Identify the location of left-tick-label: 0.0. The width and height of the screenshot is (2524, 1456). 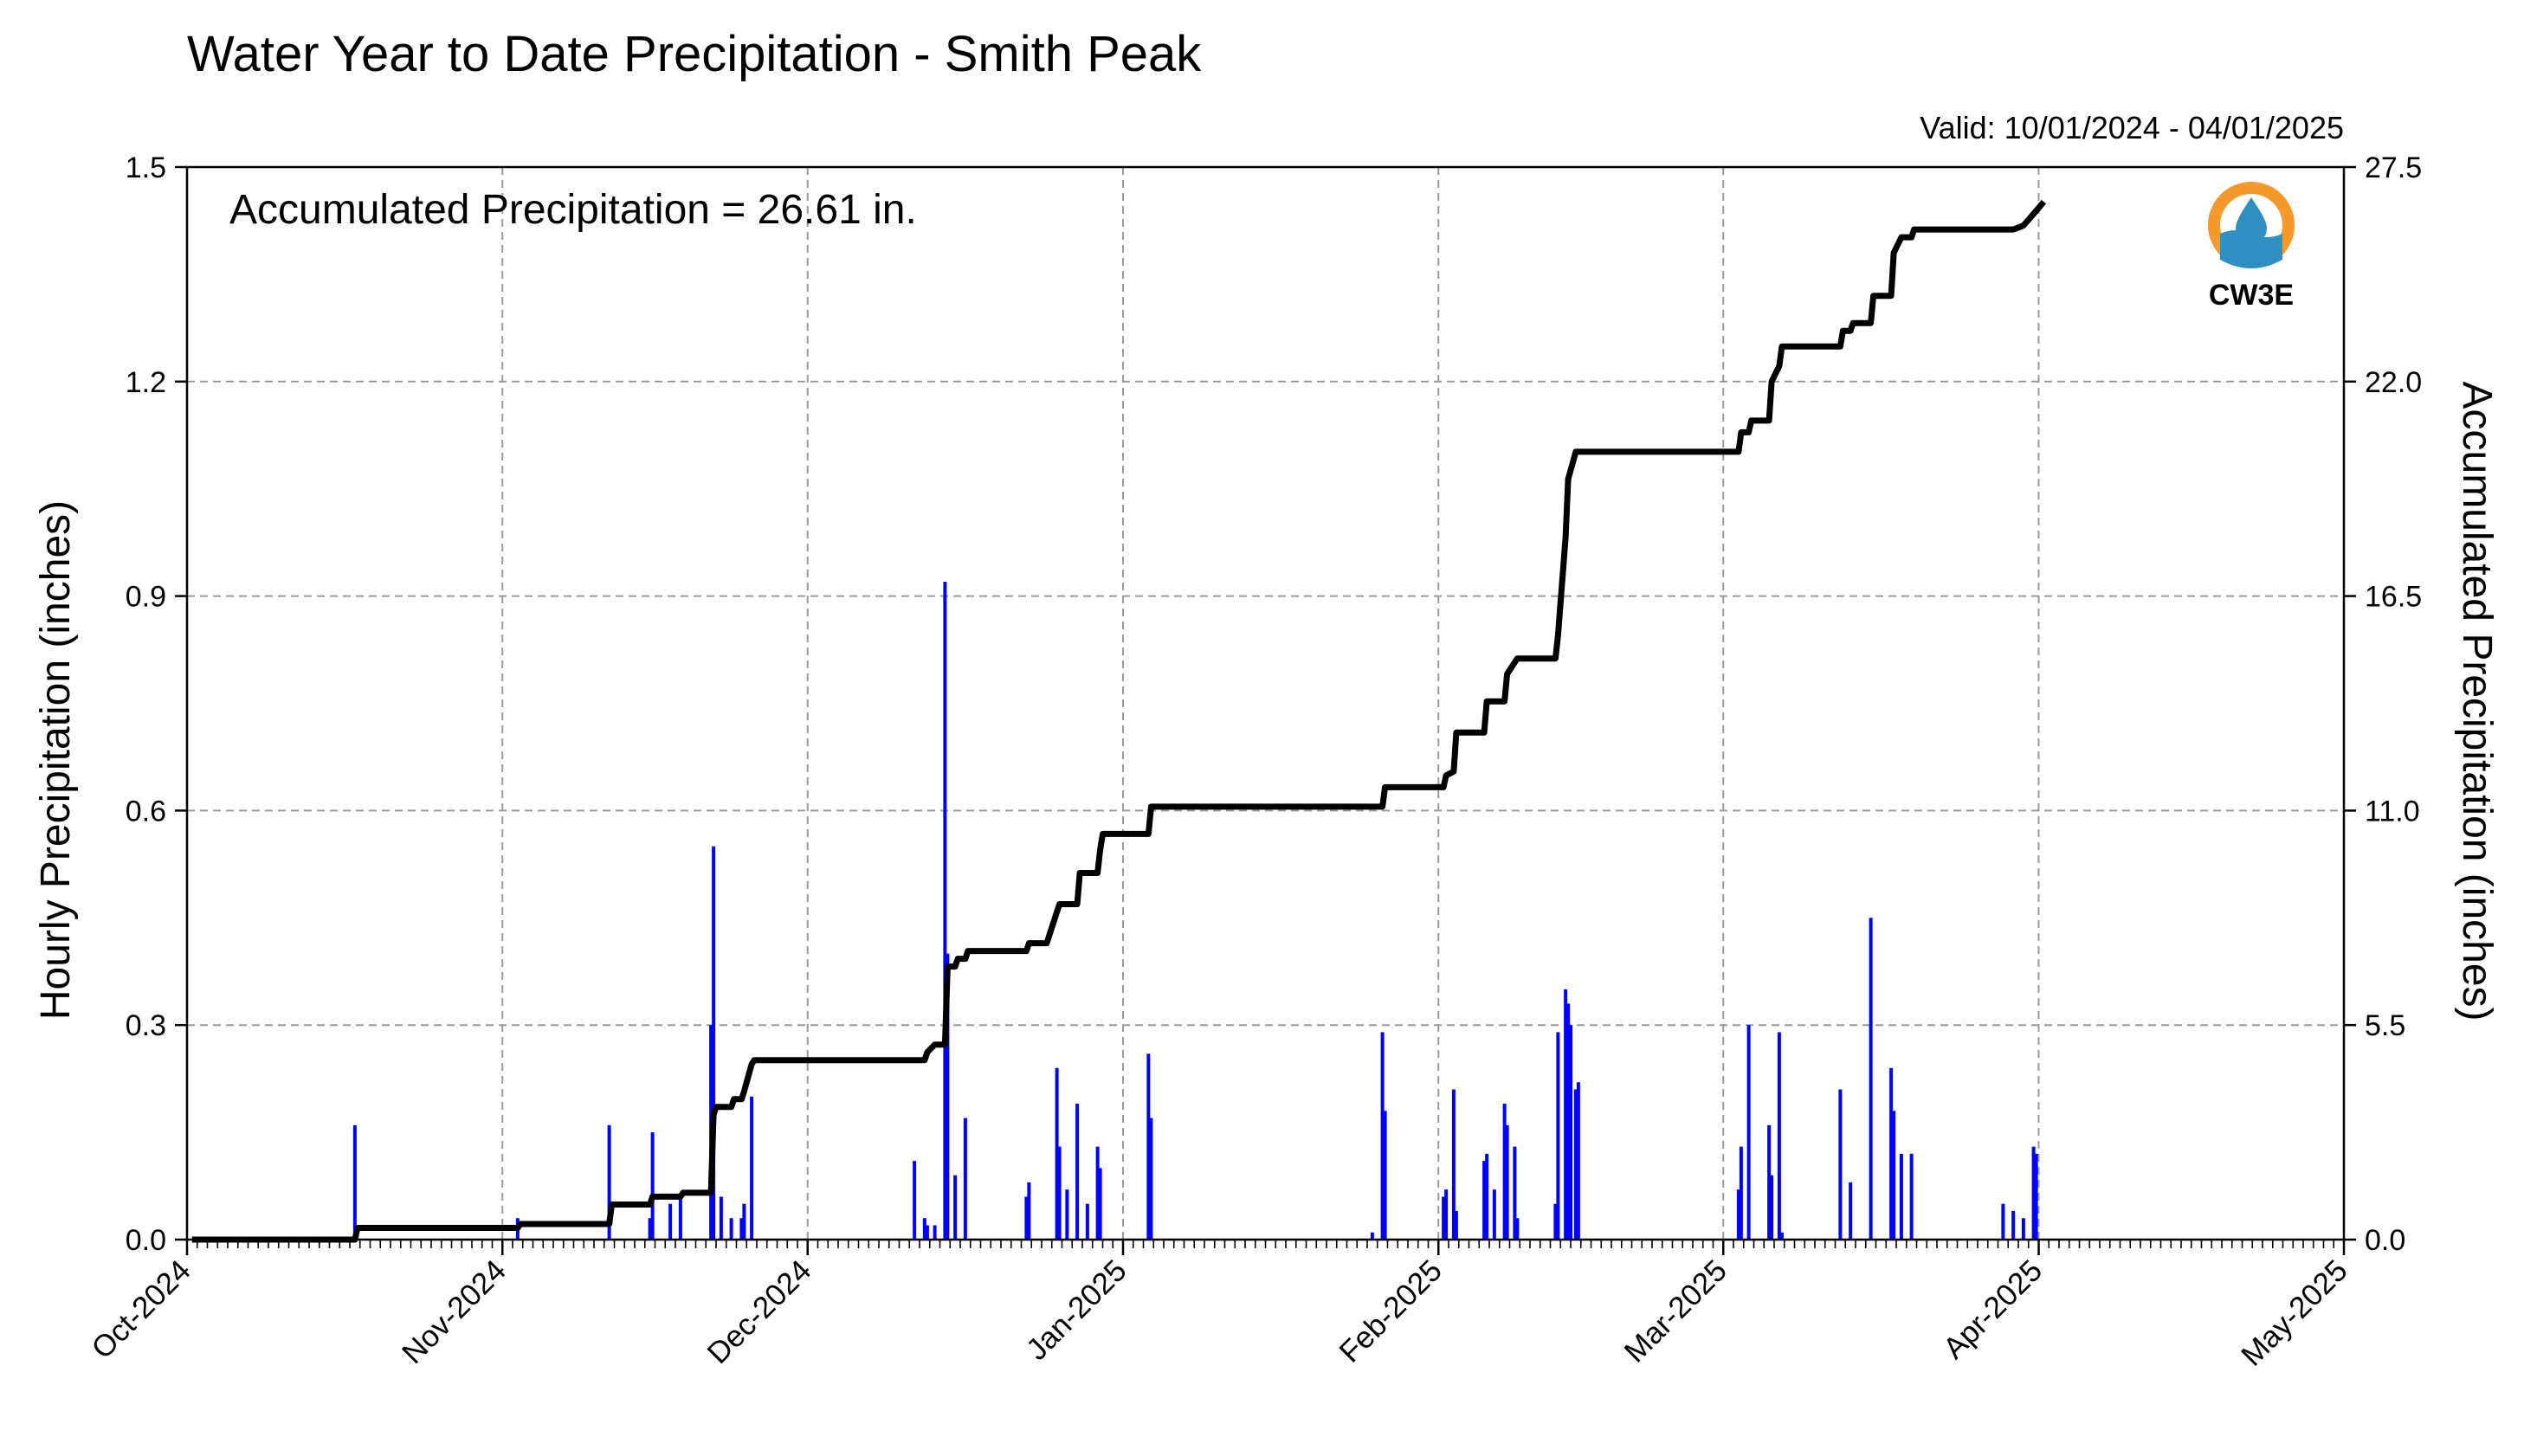
(146, 1240).